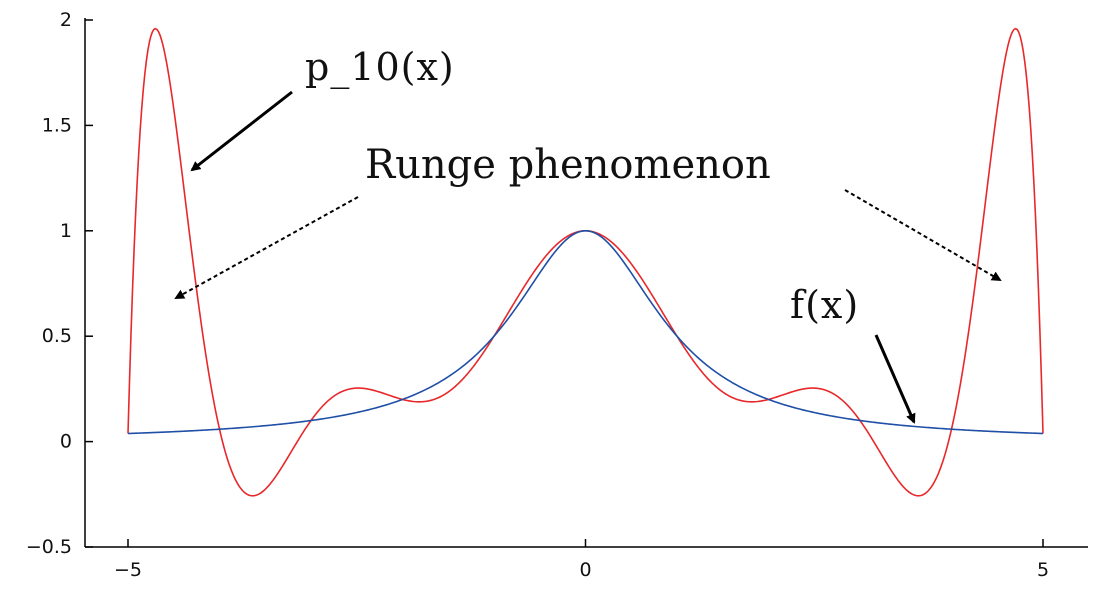  What do you see at coordinates (57, 125) in the screenshot?
I see `y-tick-label: 1.5` at bounding box center [57, 125].